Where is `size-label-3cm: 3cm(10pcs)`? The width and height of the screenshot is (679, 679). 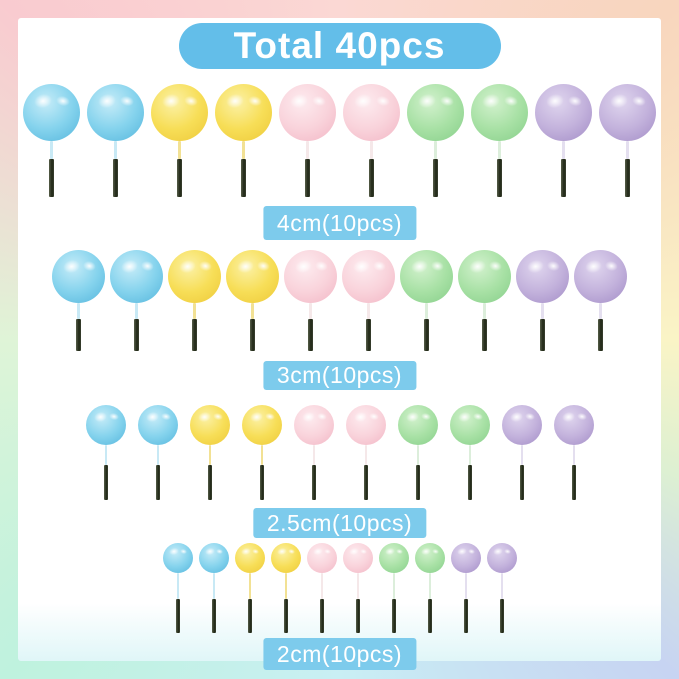
size-label-3cm: 3cm(10pcs) is located at coordinates (339, 375).